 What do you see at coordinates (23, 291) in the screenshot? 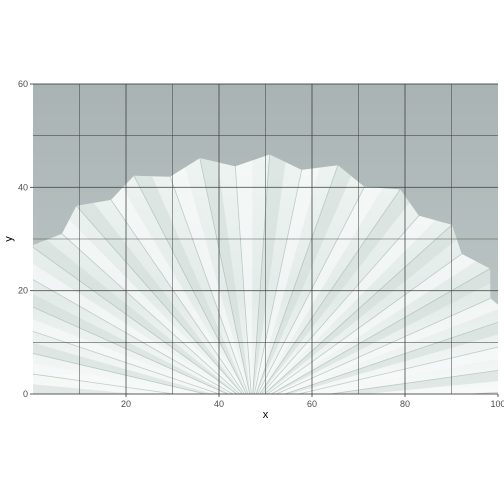
I see `y-tick-label: 20` at bounding box center [23, 291].